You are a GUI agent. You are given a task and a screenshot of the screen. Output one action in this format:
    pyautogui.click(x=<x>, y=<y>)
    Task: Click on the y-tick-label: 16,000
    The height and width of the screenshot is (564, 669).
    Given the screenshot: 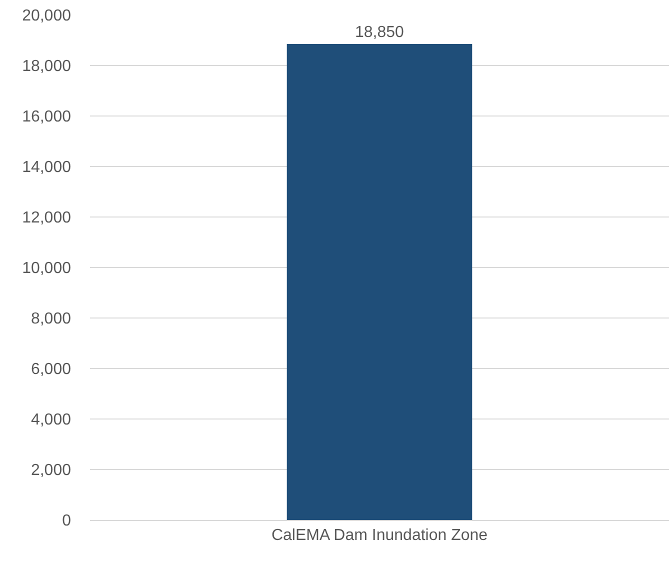 What is the action you would take?
    pyautogui.click(x=47, y=117)
    